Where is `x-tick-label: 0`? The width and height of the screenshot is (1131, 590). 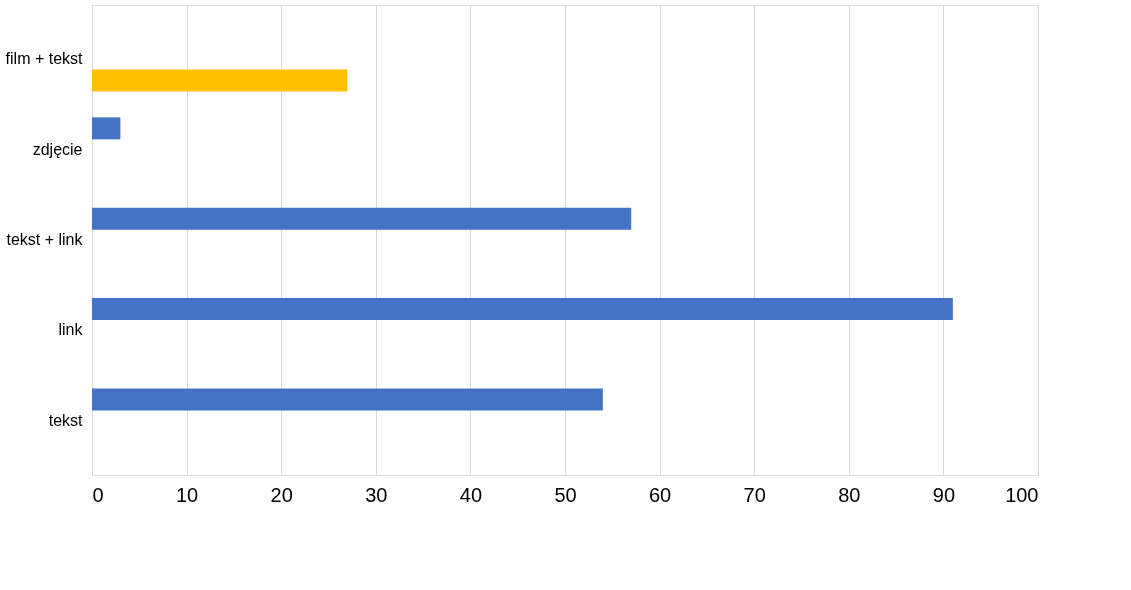
x-tick-label: 0 is located at coordinates (98, 494).